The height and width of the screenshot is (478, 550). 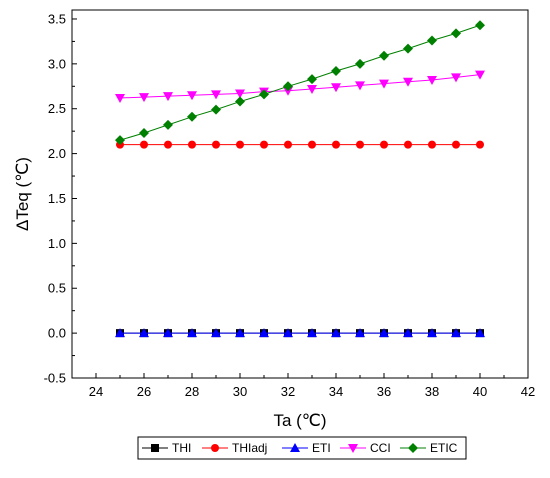 I want to click on x-tick-label: 40, so click(x=480, y=391).